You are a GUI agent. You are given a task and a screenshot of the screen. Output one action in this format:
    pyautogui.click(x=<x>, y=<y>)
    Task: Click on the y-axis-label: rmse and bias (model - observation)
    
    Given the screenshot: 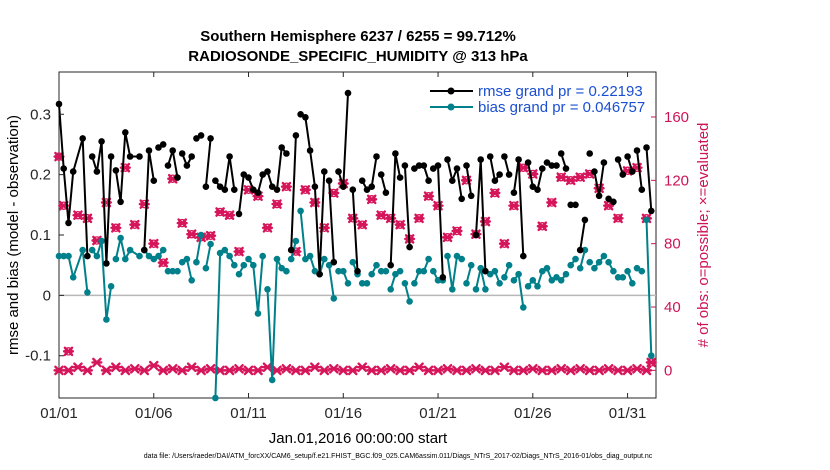 What is the action you would take?
    pyautogui.click(x=13, y=235)
    